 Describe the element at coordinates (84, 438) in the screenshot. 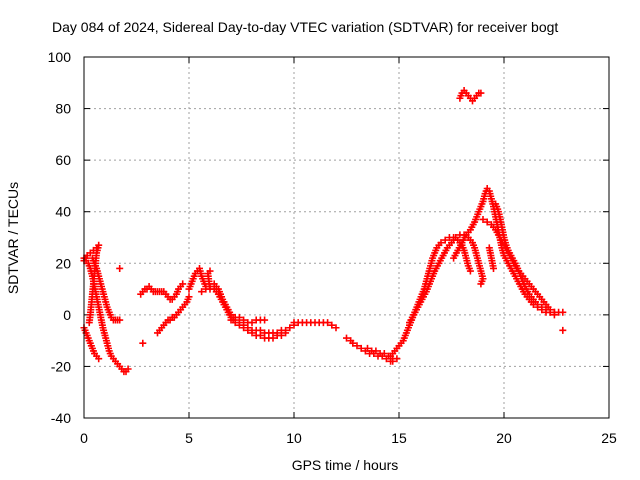

I see `x-tick-label: 0` at that location.